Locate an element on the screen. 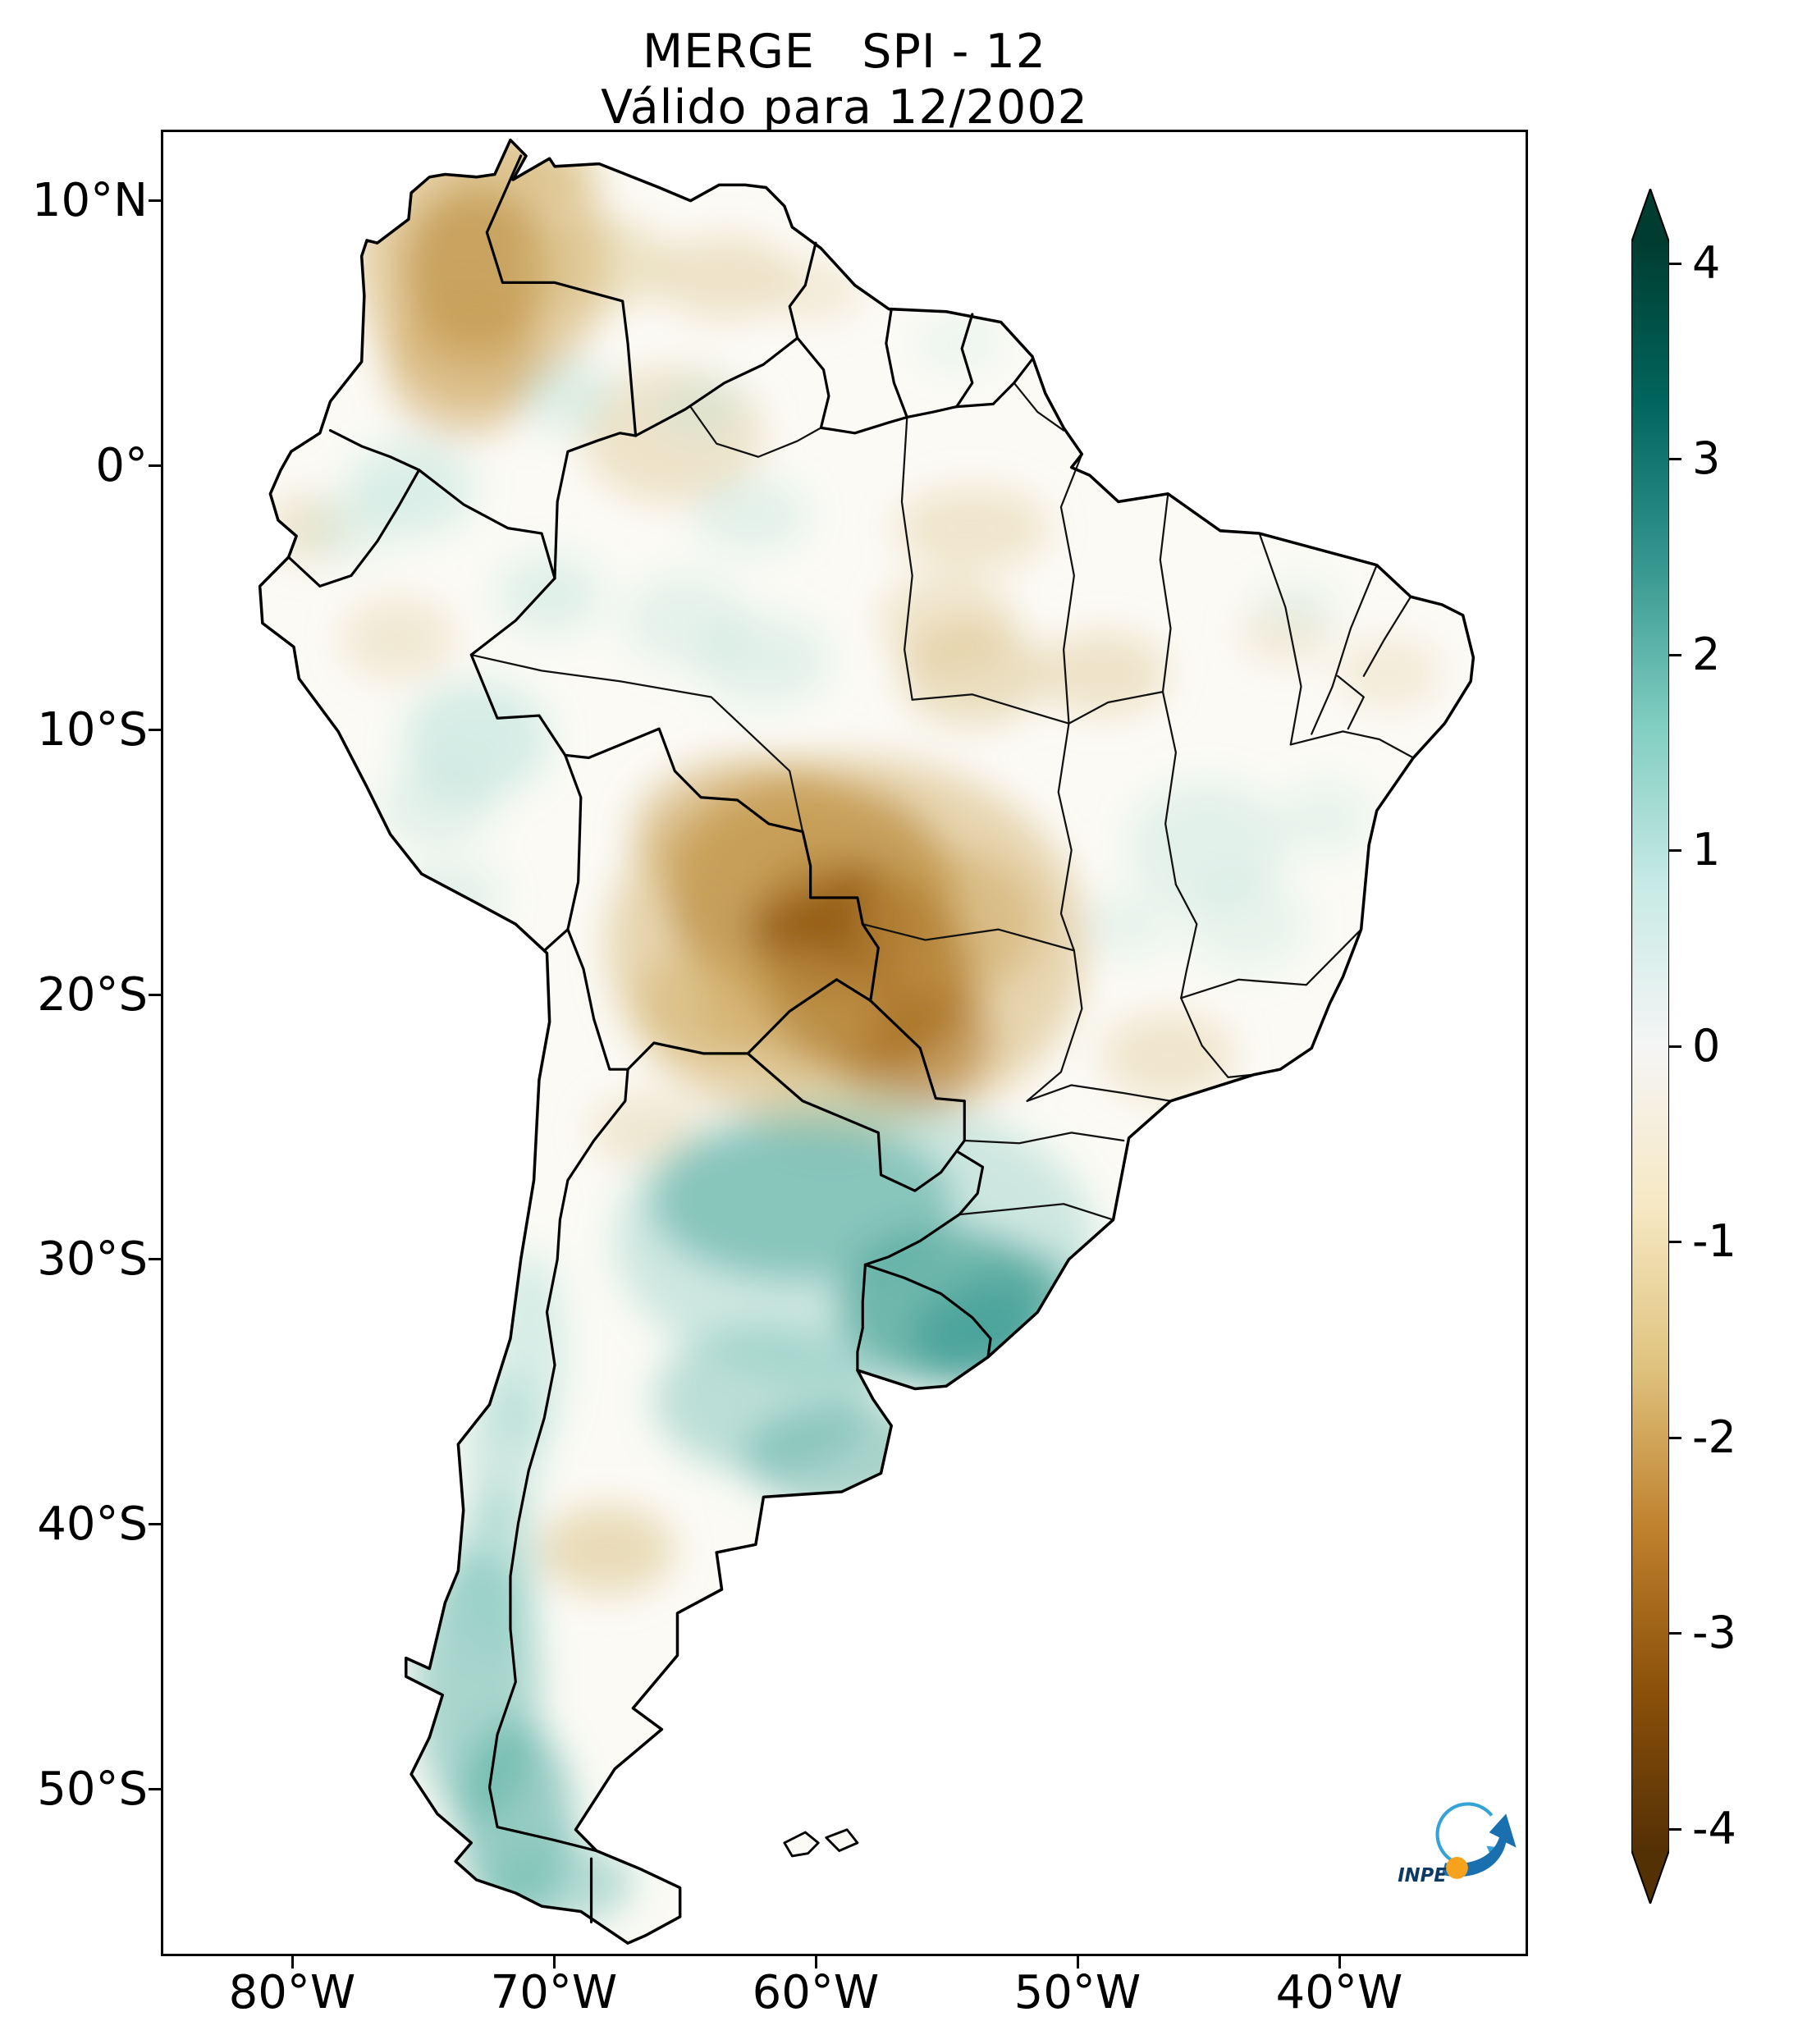 The width and height of the screenshot is (1798, 2044). y-axis-tick-label: 40°S is located at coordinates (92, 1524).